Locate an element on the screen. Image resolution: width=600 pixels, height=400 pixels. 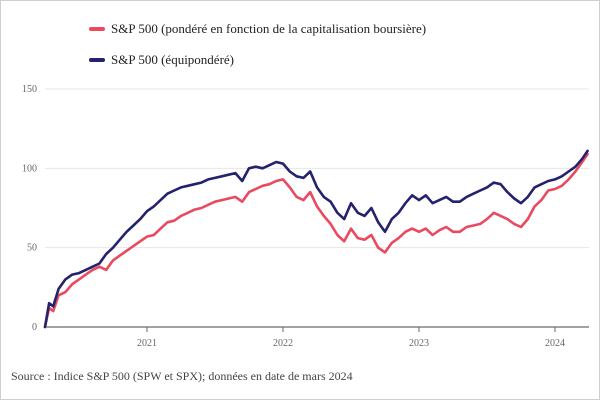
x-tick-label-2024: 2024 is located at coordinates (555, 343).